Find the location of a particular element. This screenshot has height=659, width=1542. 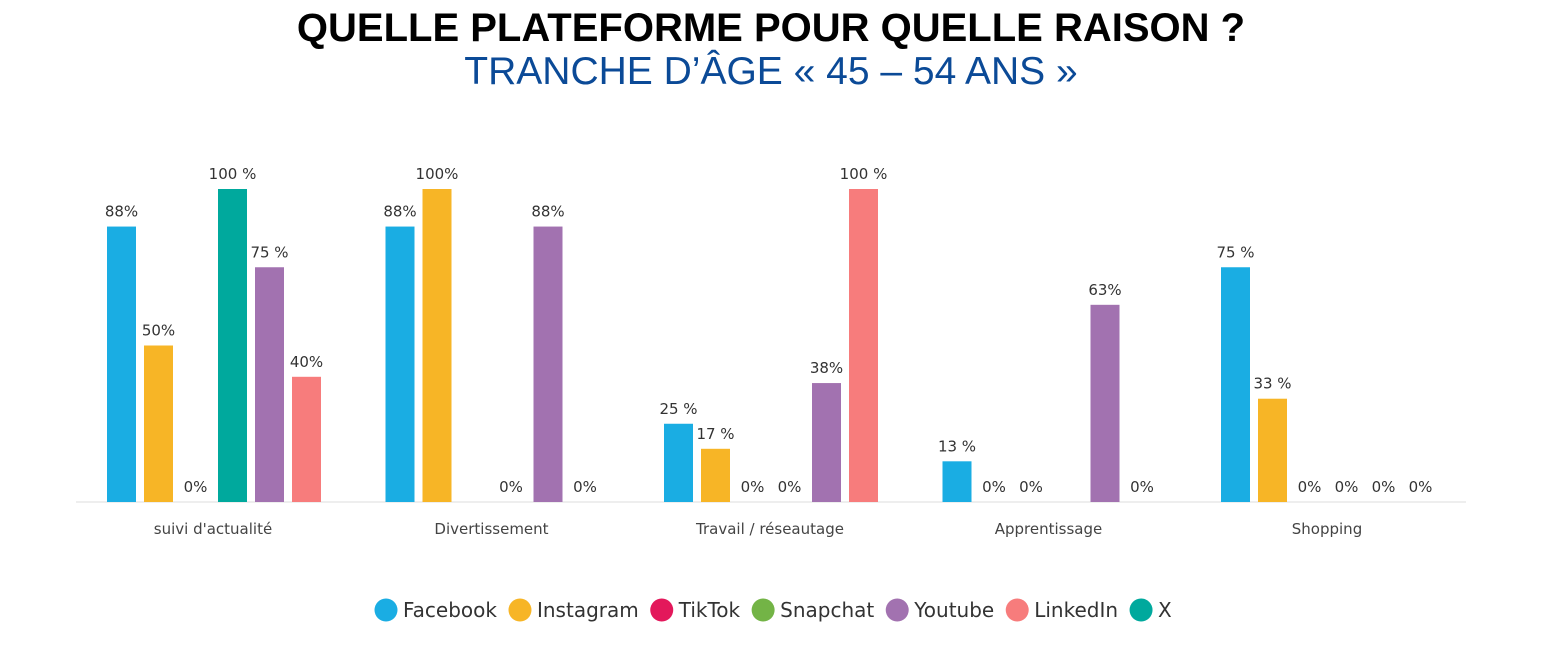

chart-title: QUELLE PLATEFORME POUR QUELLE RAISON ? is located at coordinates (771, 28).